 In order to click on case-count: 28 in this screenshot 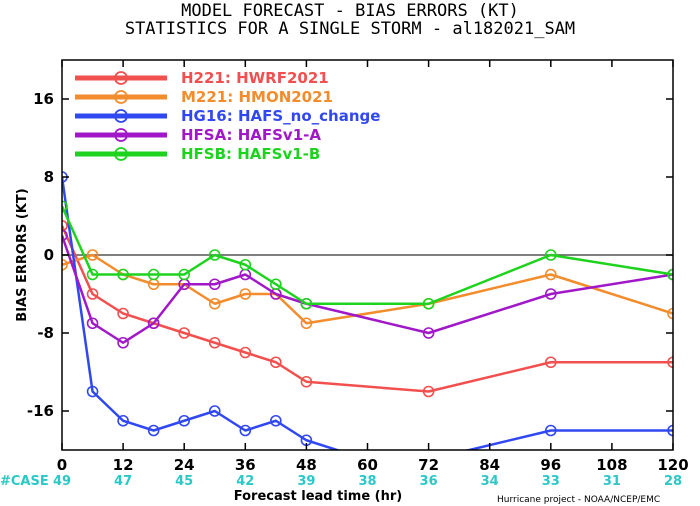, I will do `click(673, 481)`.